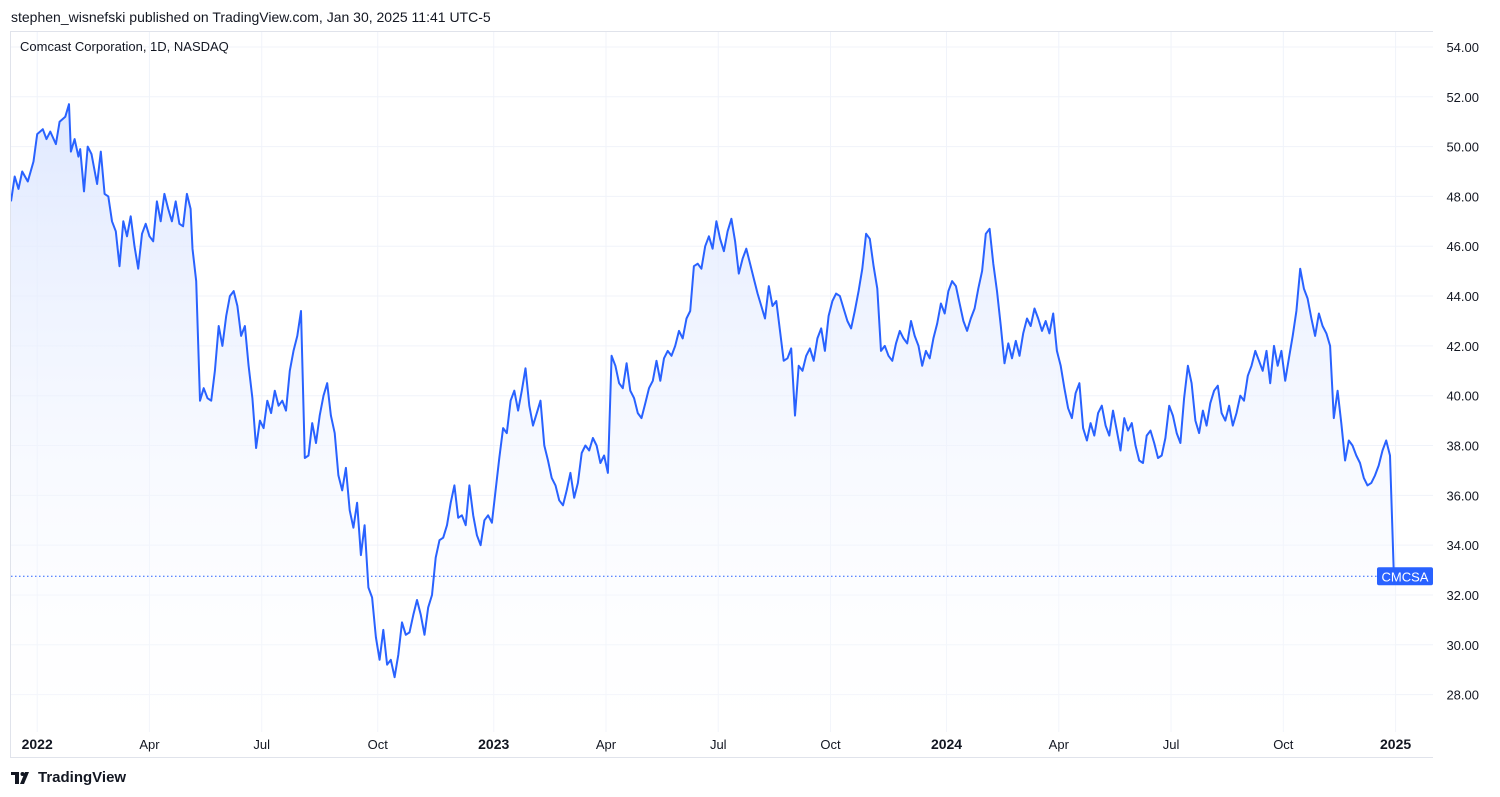  Describe the element at coordinates (82, 777) in the screenshot. I see `tradingview-logo-text: TradingView` at that location.